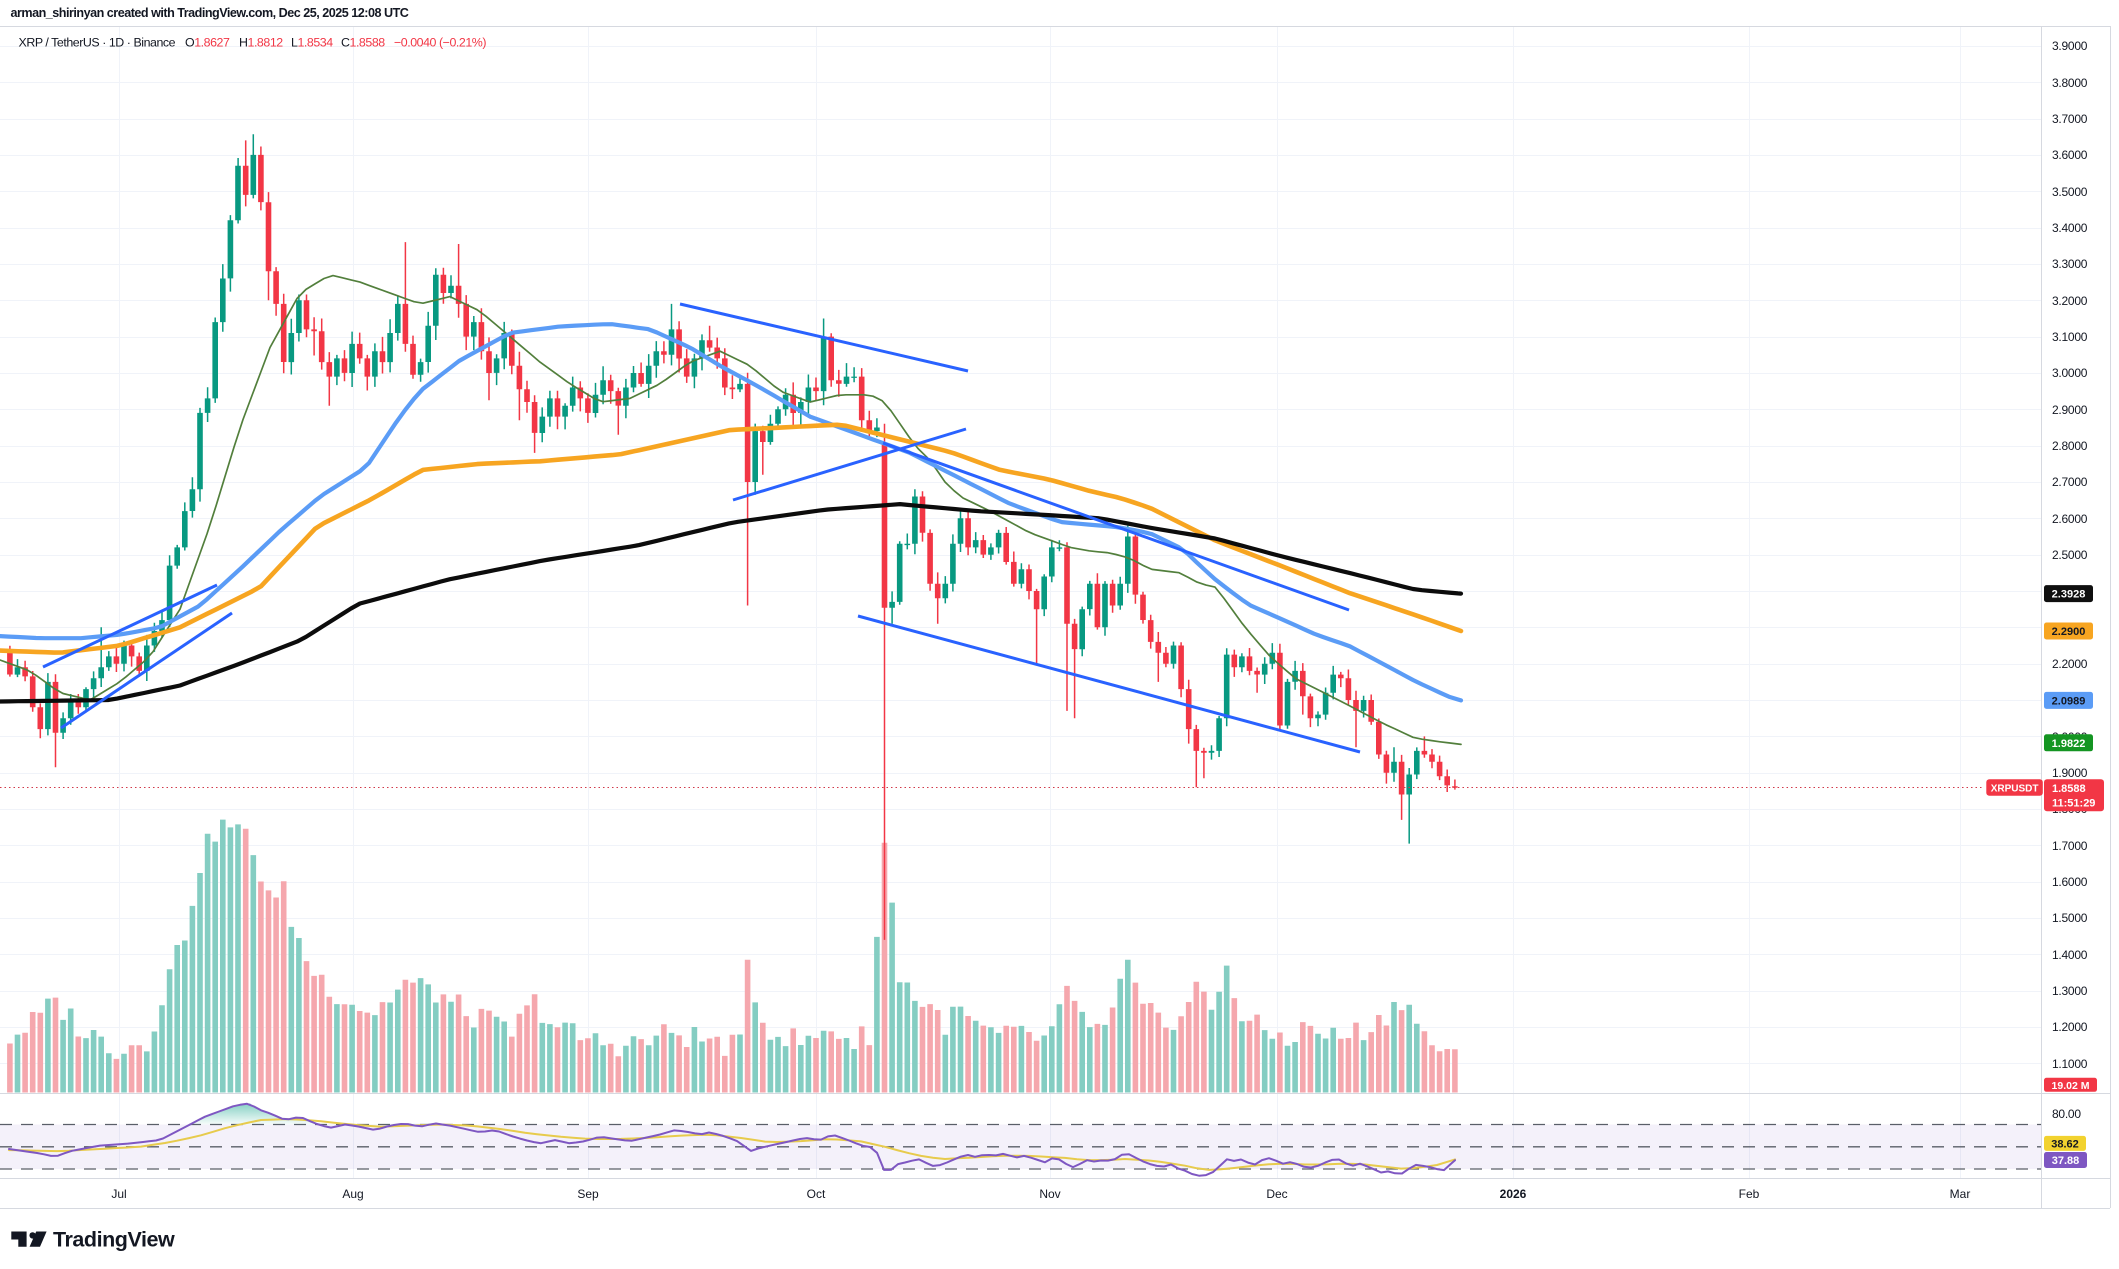 The width and height of the screenshot is (2119, 1269). Describe the element at coordinates (2070, 83) in the screenshot. I see `svg-text: 3.8000` at that location.